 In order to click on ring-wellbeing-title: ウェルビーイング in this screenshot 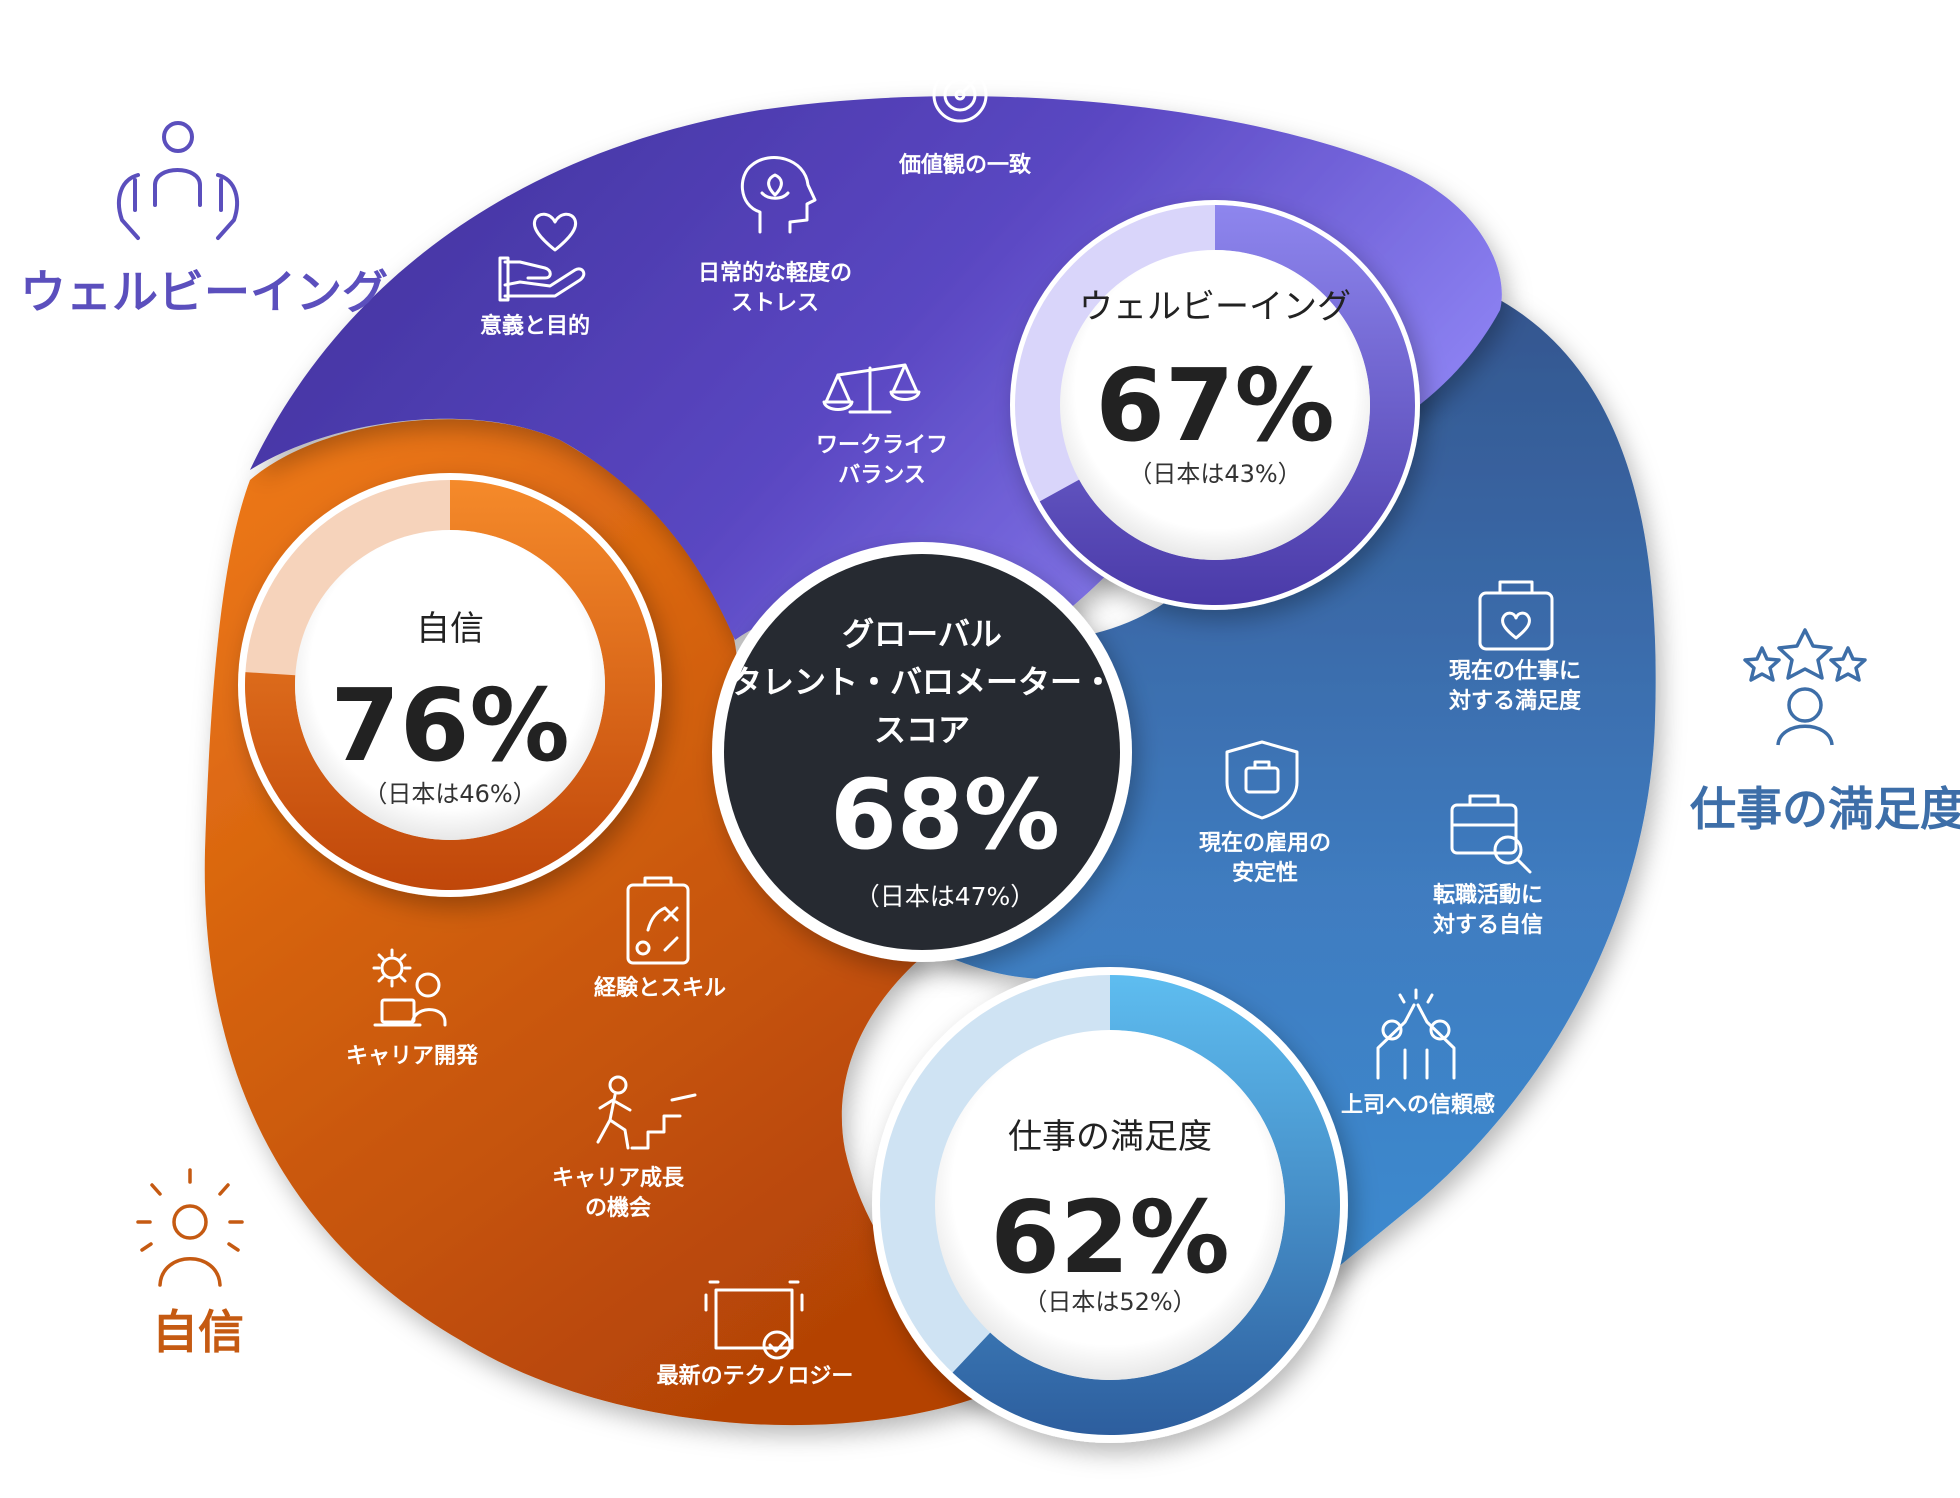, I will do `click(1215, 307)`.